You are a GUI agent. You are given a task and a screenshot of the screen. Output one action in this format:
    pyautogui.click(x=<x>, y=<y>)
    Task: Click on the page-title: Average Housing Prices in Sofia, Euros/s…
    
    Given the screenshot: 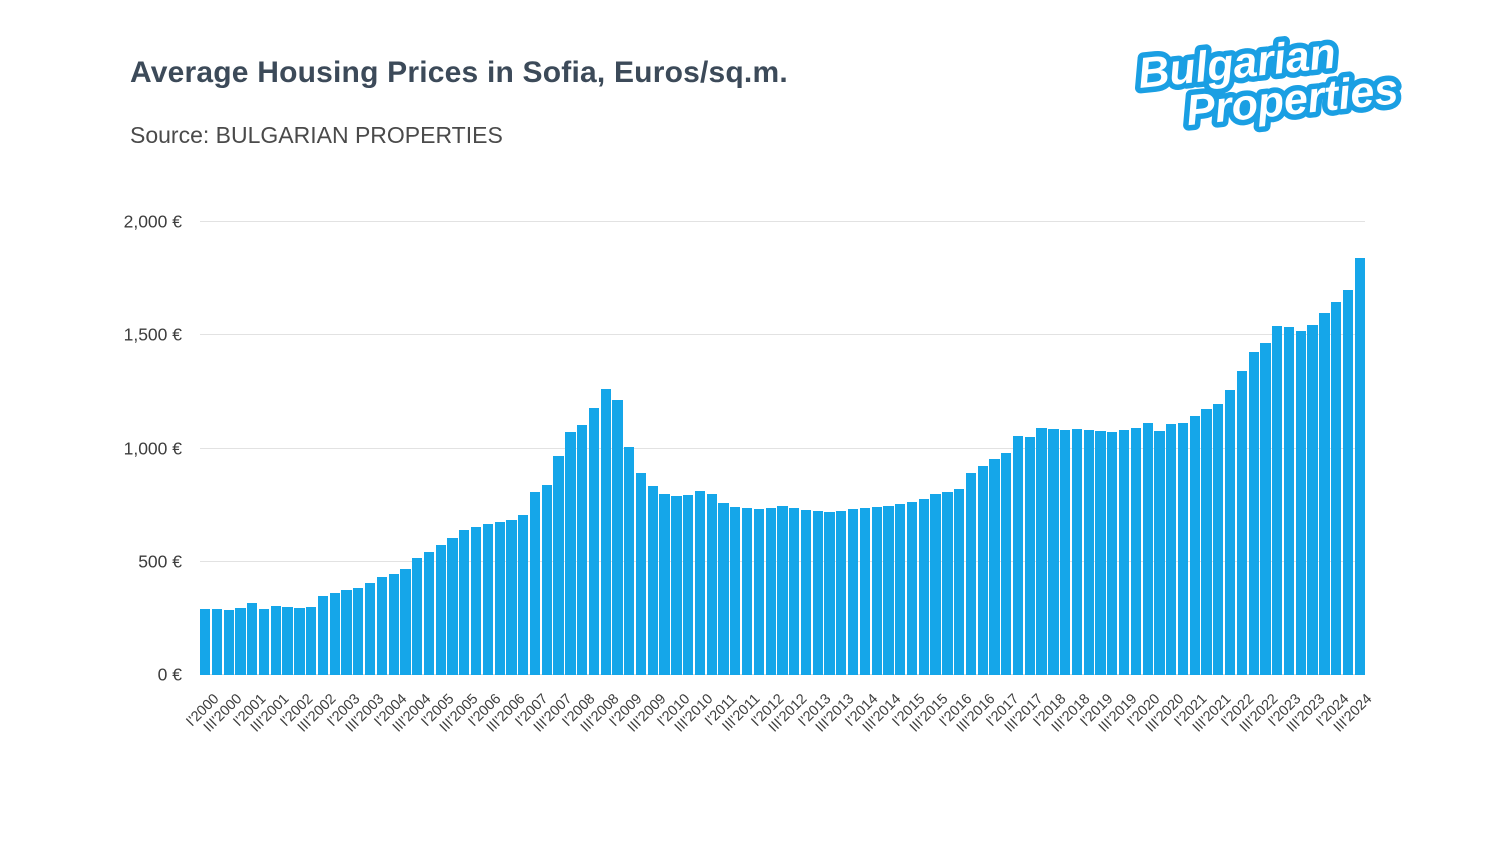 What is the action you would take?
    pyautogui.click(x=459, y=72)
    